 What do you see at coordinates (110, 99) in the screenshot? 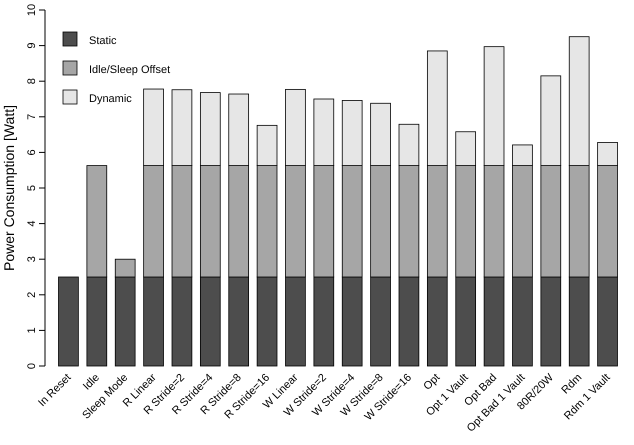
I see `legend-label: Dynamic` at bounding box center [110, 99].